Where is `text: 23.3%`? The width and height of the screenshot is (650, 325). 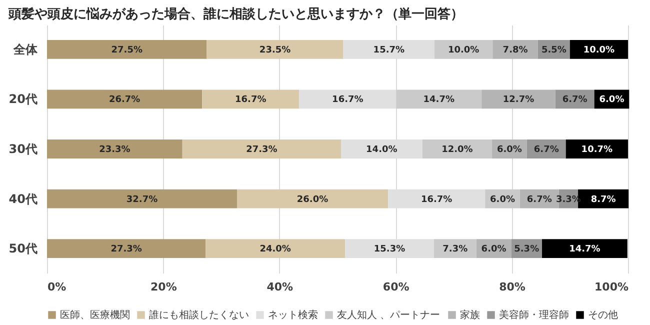
text: 23.3% is located at coordinates (114, 150).